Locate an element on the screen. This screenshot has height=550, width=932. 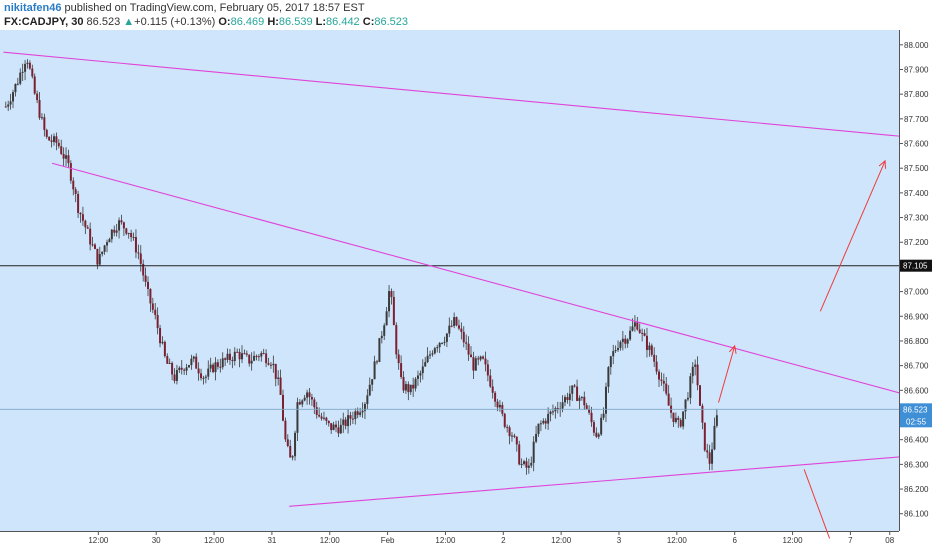
time-tick-label: 6 is located at coordinates (734, 540).